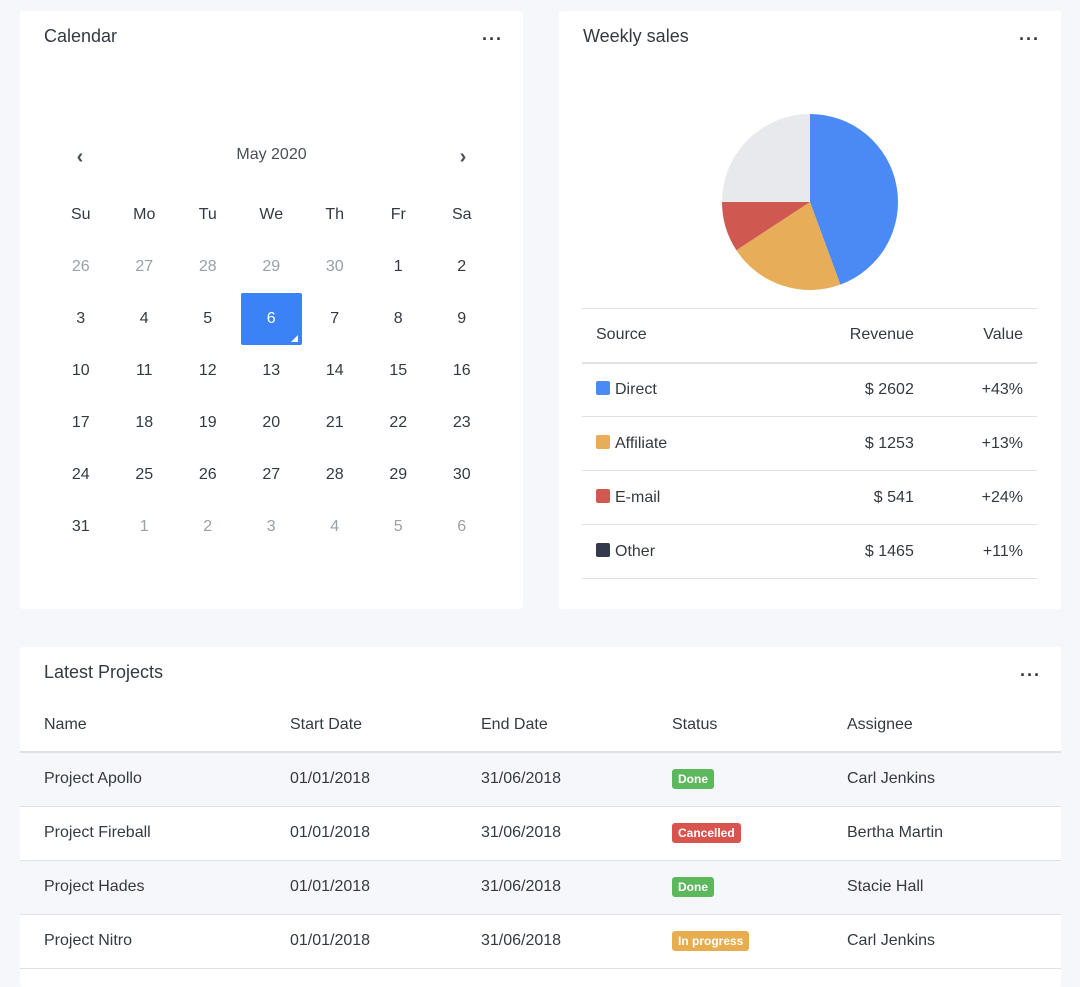 This screenshot has height=987, width=1080. I want to click on sales-row: Other $ 1465 +11%, so click(809, 551).